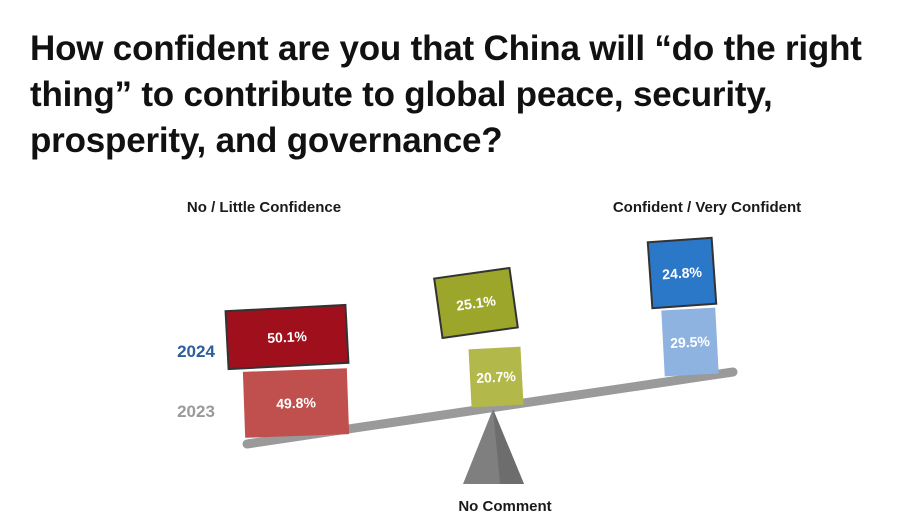 This screenshot has width=900, height=529. I want to click on value-label-confident-2024: 24.8%, so click(682, 273).